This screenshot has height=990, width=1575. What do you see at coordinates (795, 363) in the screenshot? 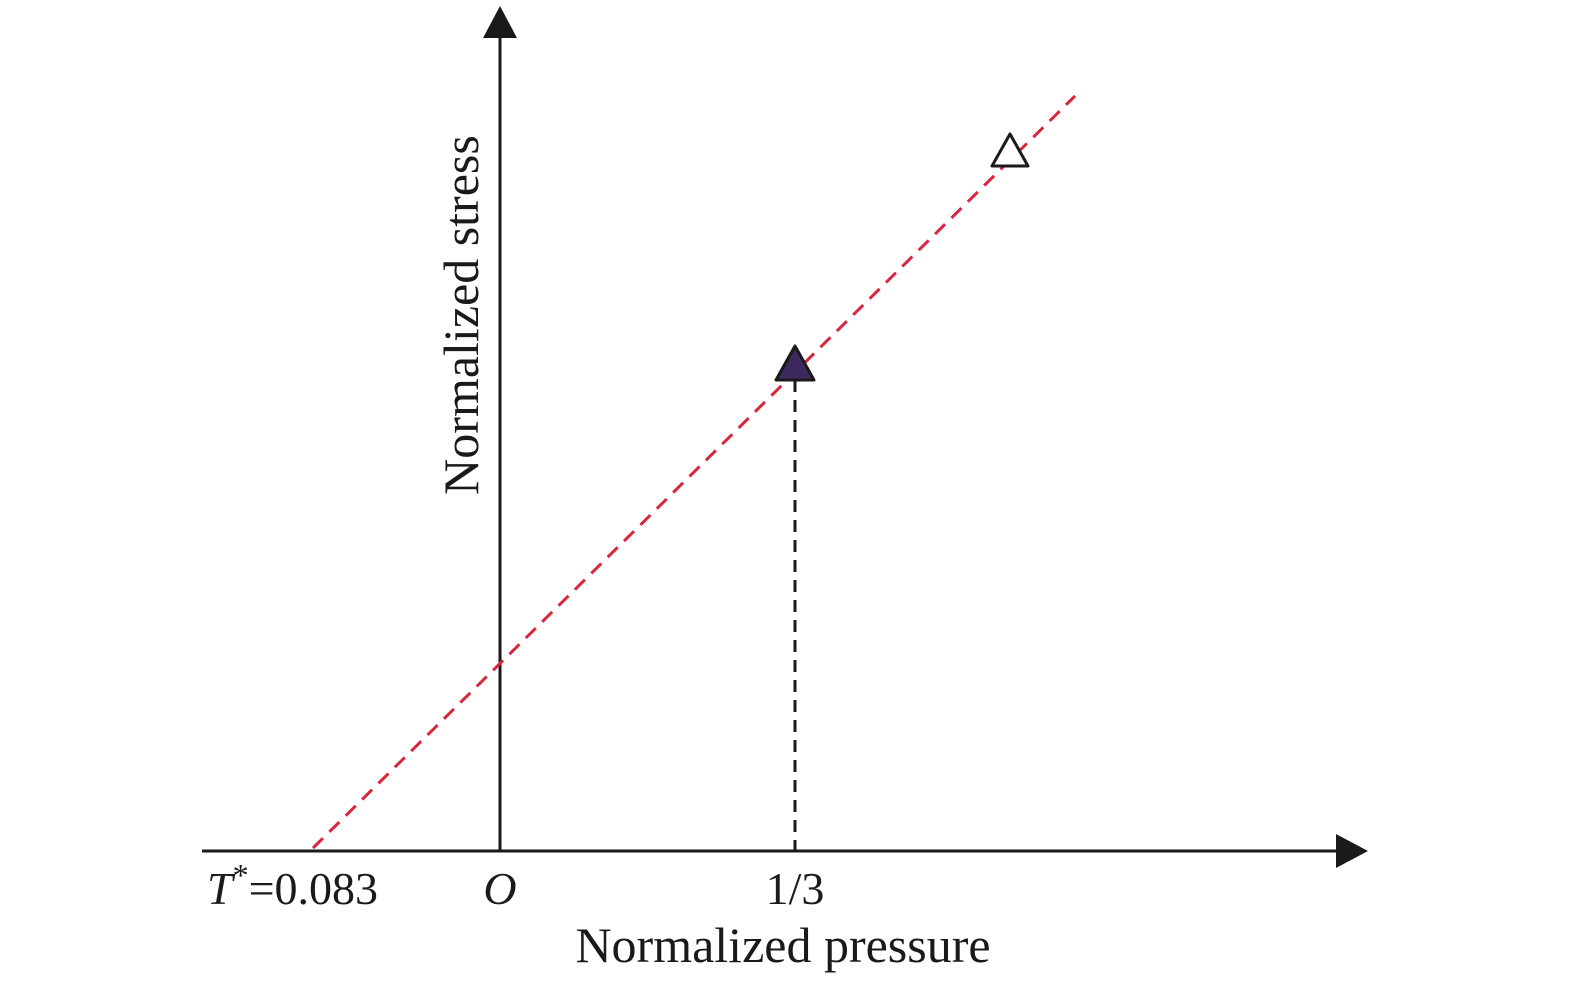
I see `filled-triangle-marker` at bounding box center [795, 363].